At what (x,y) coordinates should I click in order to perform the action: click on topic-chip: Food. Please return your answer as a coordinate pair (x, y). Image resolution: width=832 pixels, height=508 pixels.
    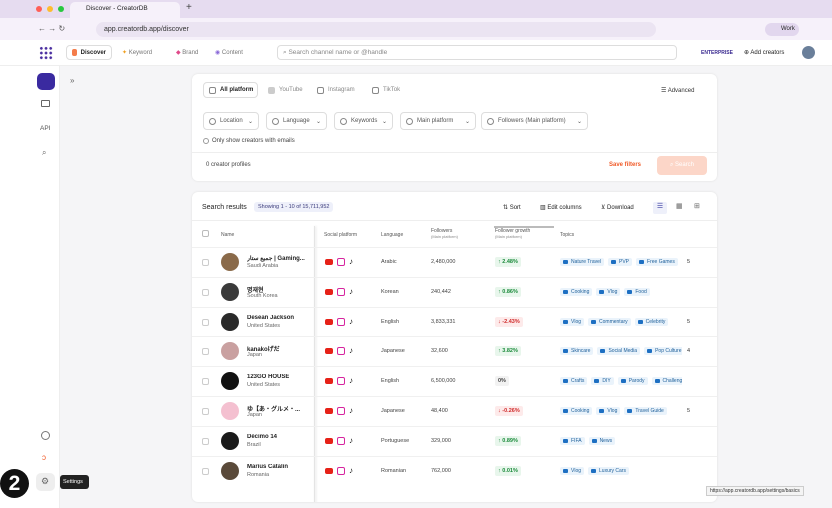
    Looking at the image, I should click on (637, 291).